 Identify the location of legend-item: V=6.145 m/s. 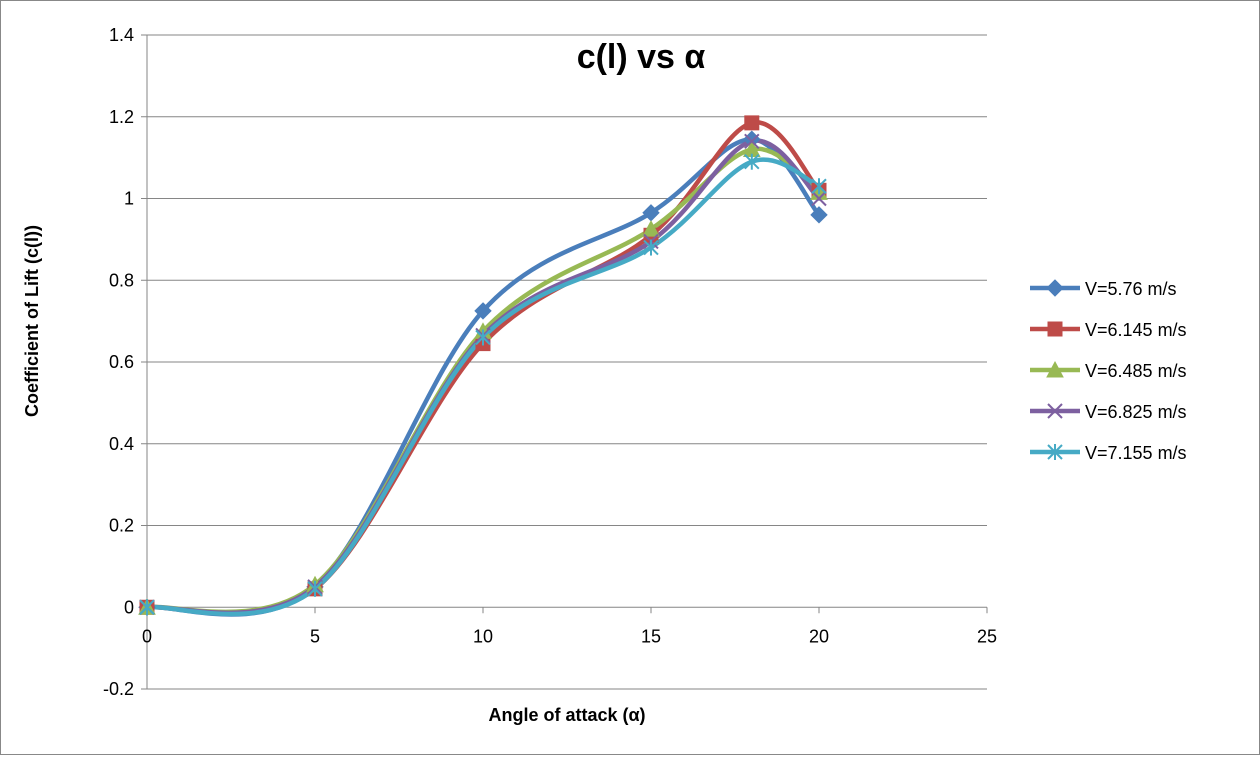
(1108, 330).